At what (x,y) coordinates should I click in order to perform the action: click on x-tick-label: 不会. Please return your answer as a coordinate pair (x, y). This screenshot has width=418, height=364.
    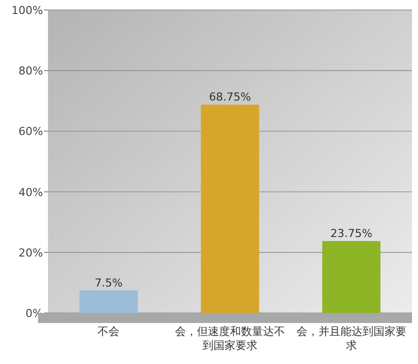
    Looking at the image, I should click on (108, 332).